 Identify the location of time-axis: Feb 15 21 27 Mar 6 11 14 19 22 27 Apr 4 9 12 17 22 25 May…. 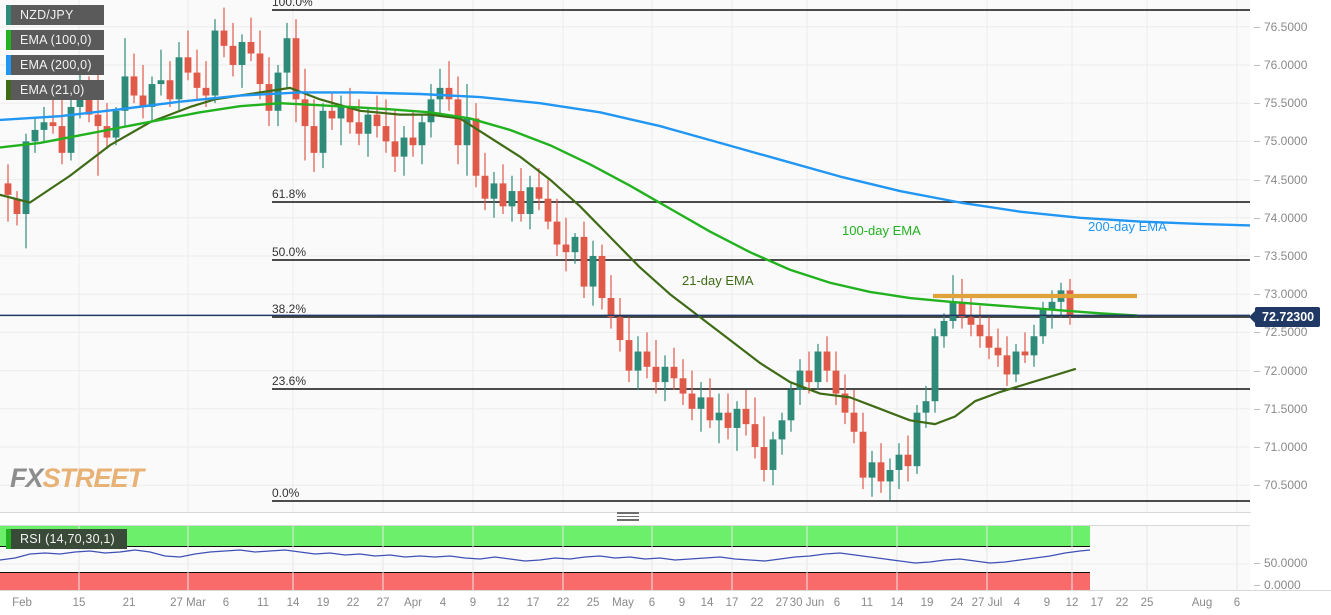
(665, 602).